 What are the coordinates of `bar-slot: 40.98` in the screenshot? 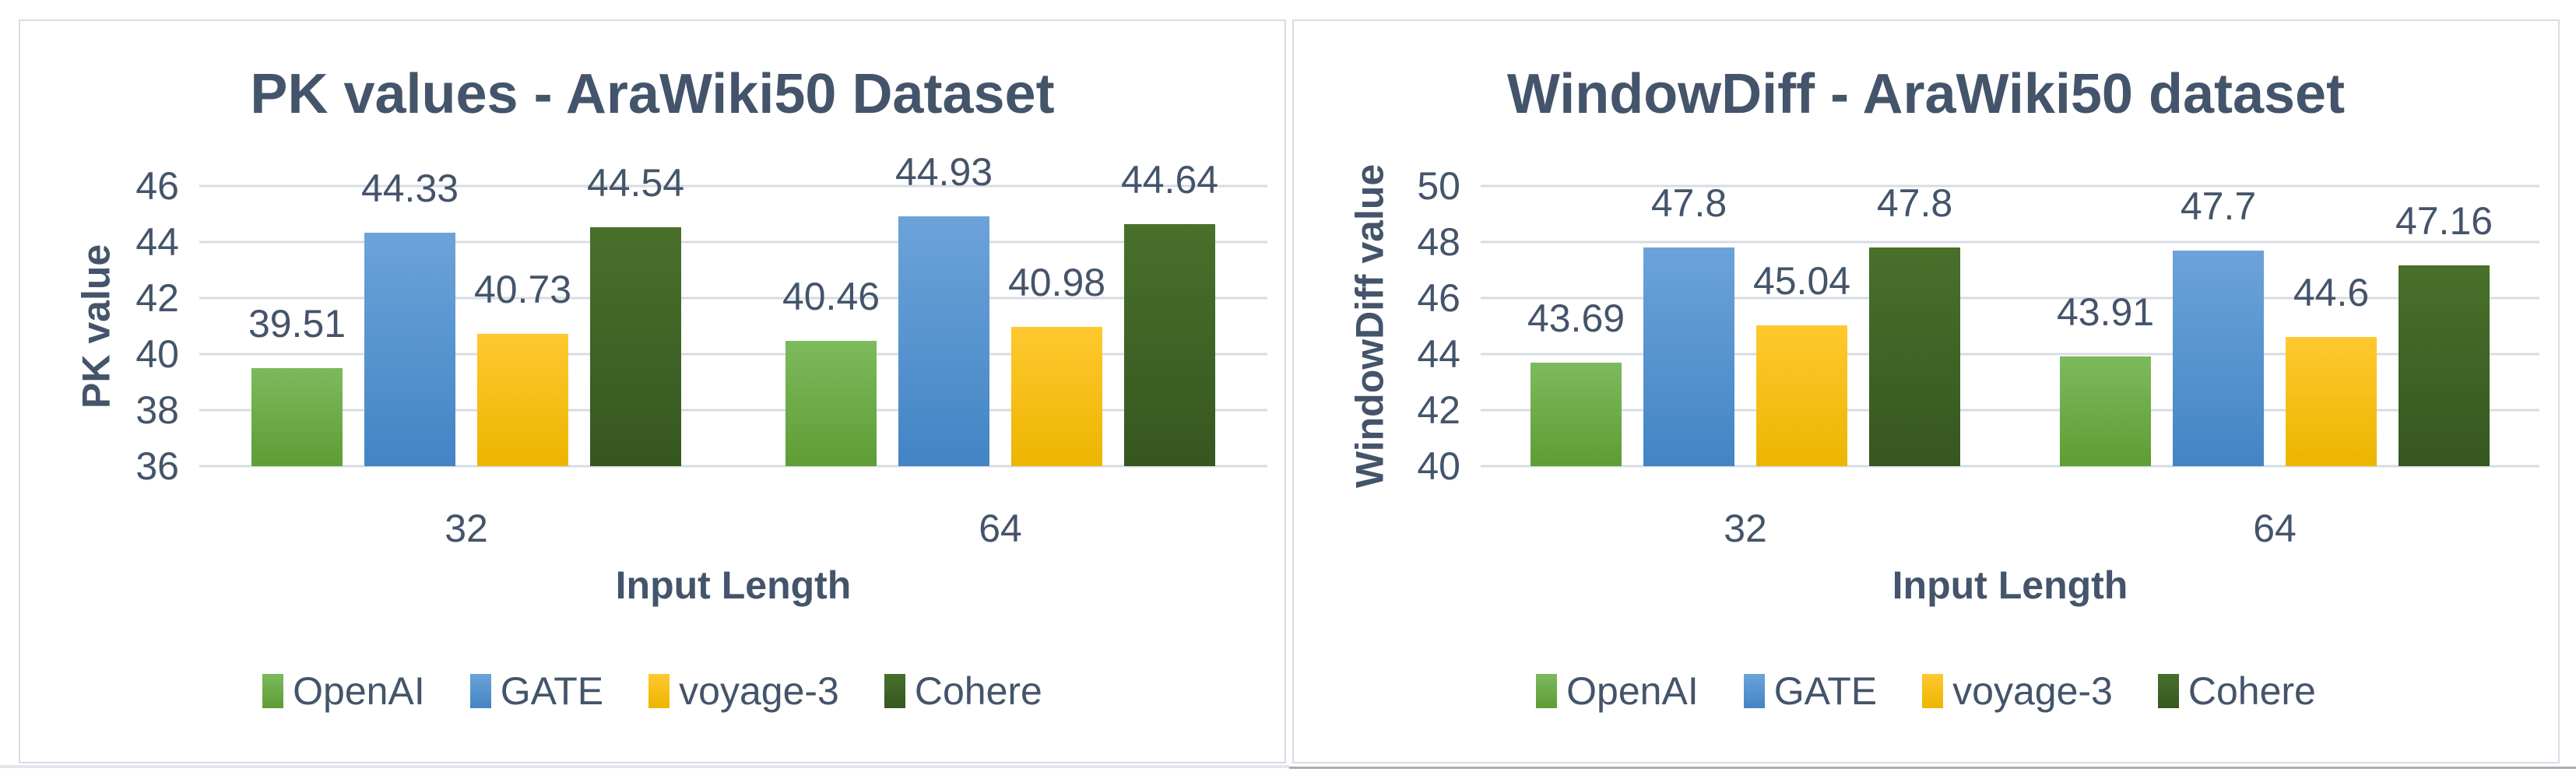 It's located at (1056, 326).